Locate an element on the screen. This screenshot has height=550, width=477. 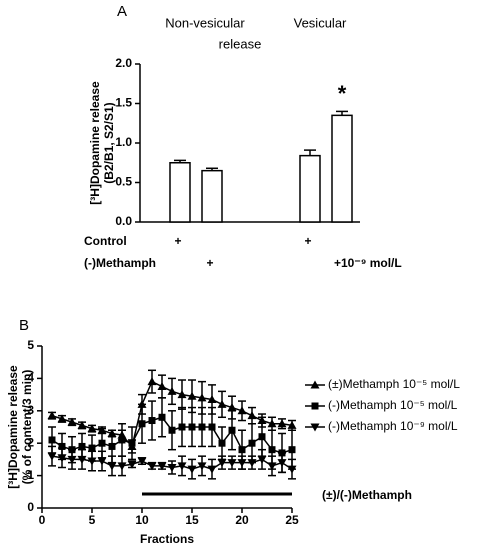
legend-entry: (-)Methamph 10⁻⁵ mol/L is located at coordinates (381, 405).